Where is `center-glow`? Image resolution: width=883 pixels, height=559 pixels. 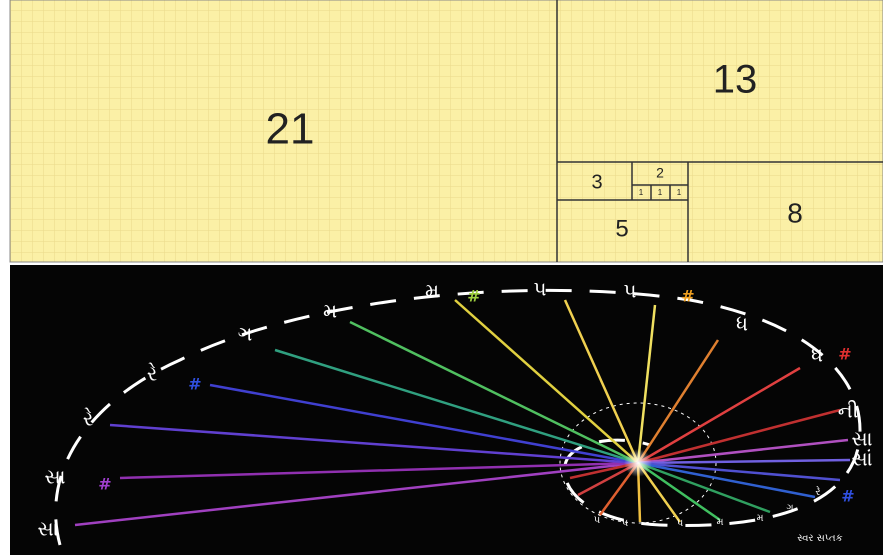 center-glow is located at coordinates (638, 463).